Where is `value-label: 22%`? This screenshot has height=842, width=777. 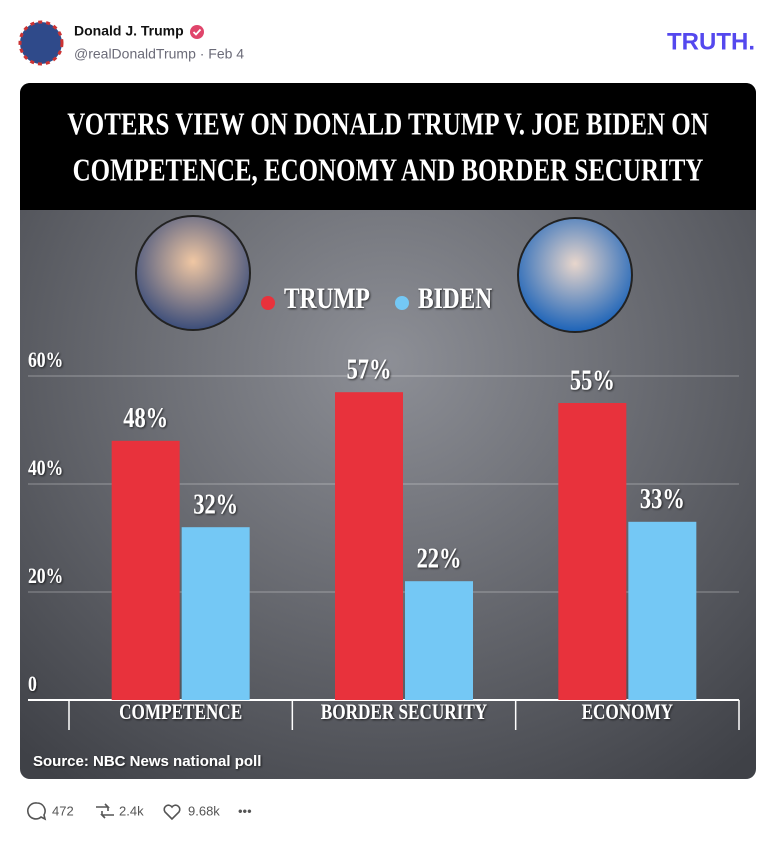
value-label: 22% is located at coordinates (439, 559).